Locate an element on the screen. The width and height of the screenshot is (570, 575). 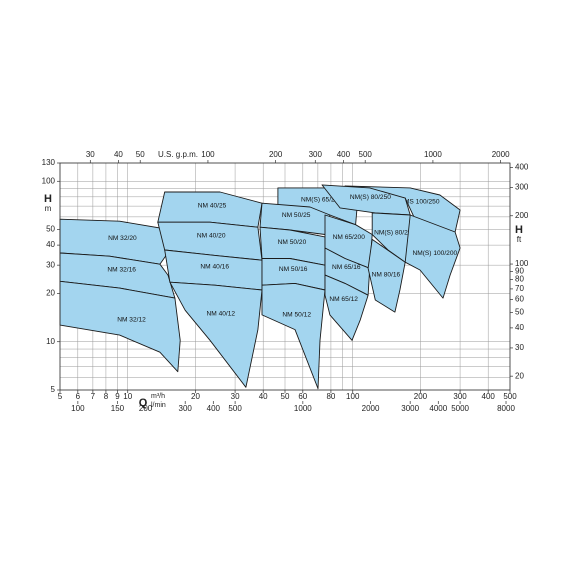
x3-tick-label: 400 is located at coordinates (344, 154).